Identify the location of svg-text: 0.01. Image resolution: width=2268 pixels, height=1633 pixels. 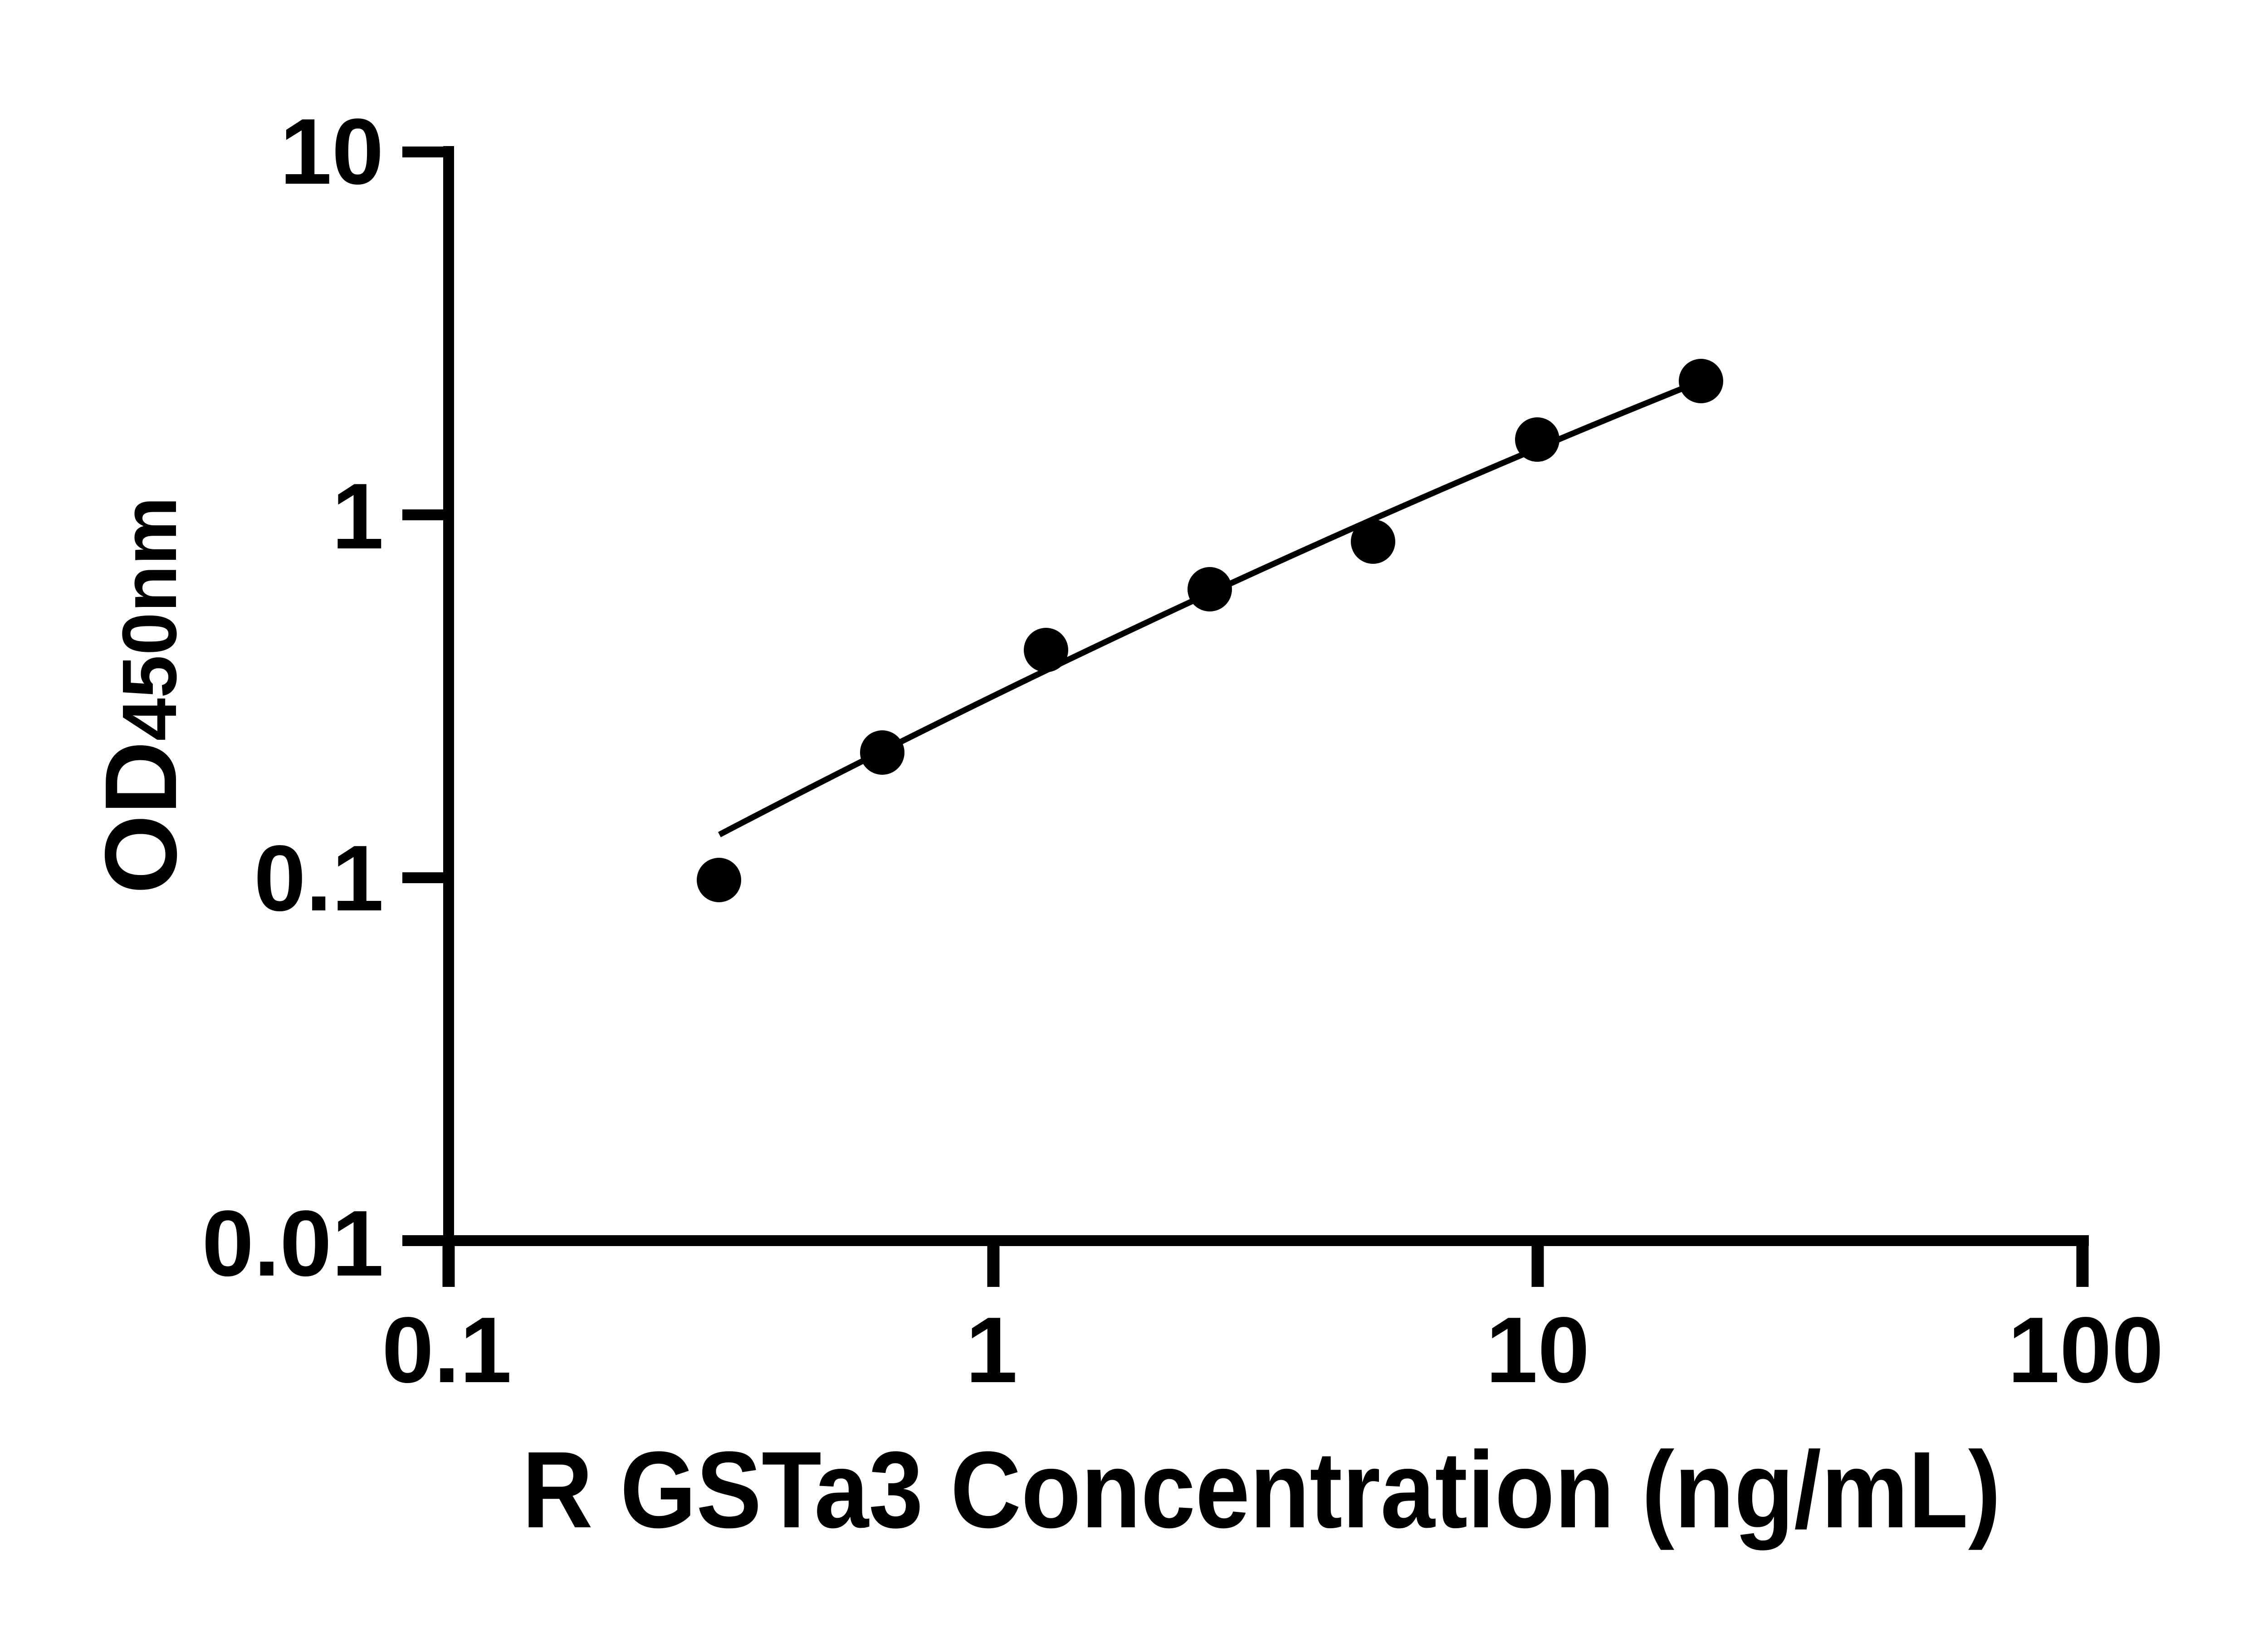
(293, 1243).